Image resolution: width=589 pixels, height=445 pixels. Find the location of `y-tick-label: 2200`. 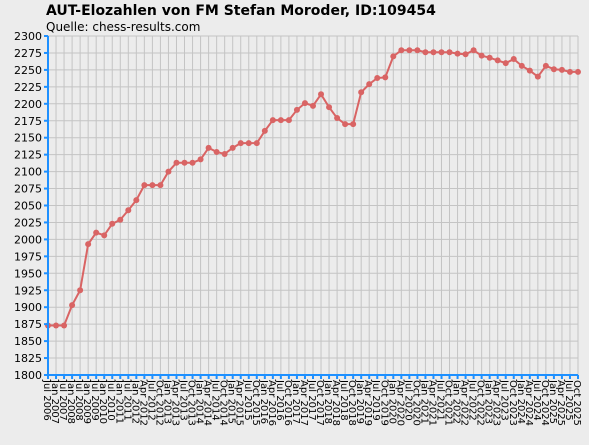

y-tick-label: 2200 is located at coordinates (28, 104).